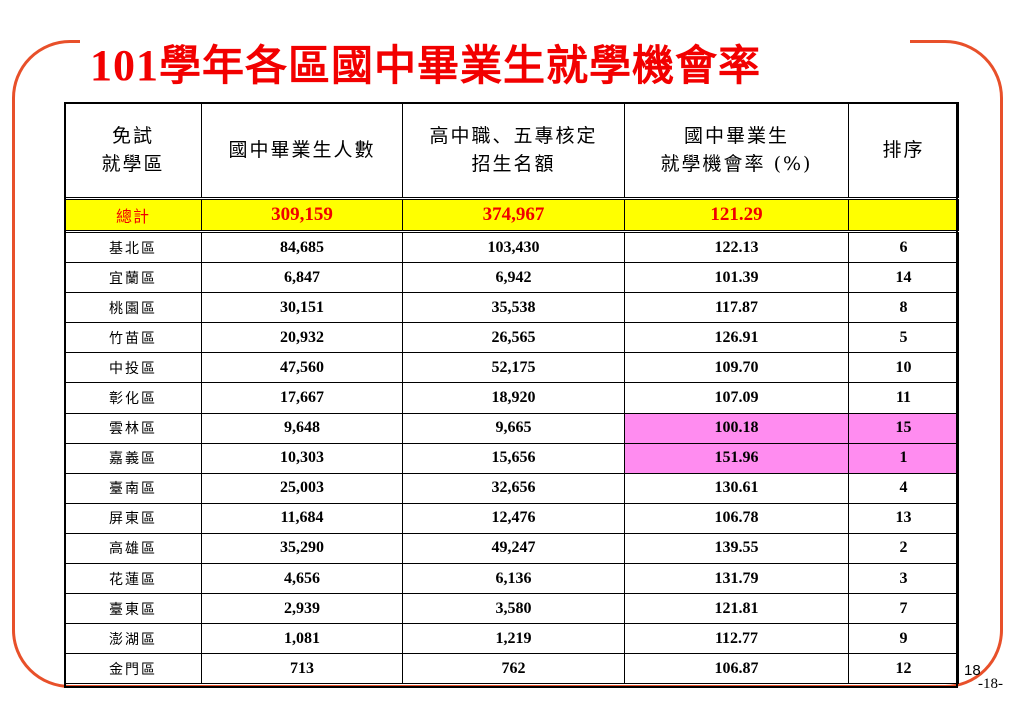  I want to click on table-row: 雲林區 9,648 9,665 100.18 15, so click(511, 428).